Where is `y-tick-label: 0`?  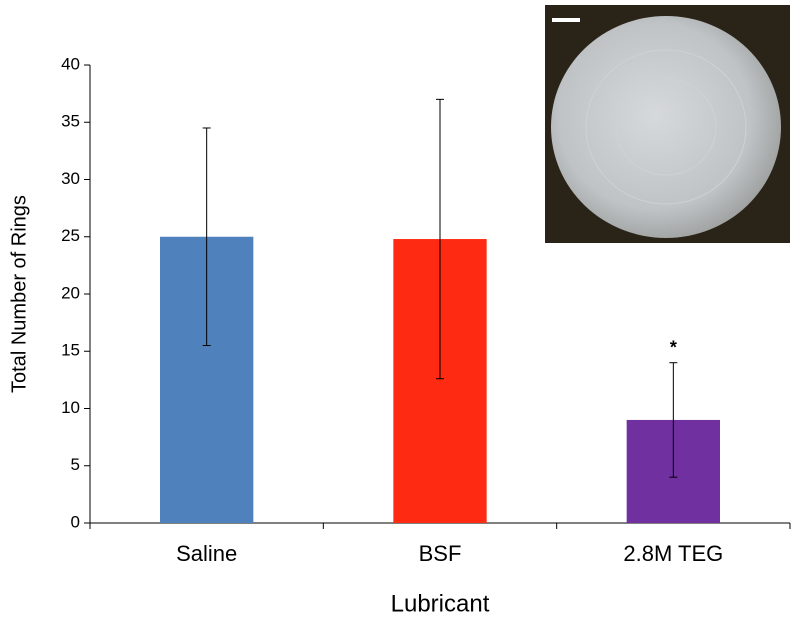 y-tick-label: 0 is located at coordinates (75, 521).